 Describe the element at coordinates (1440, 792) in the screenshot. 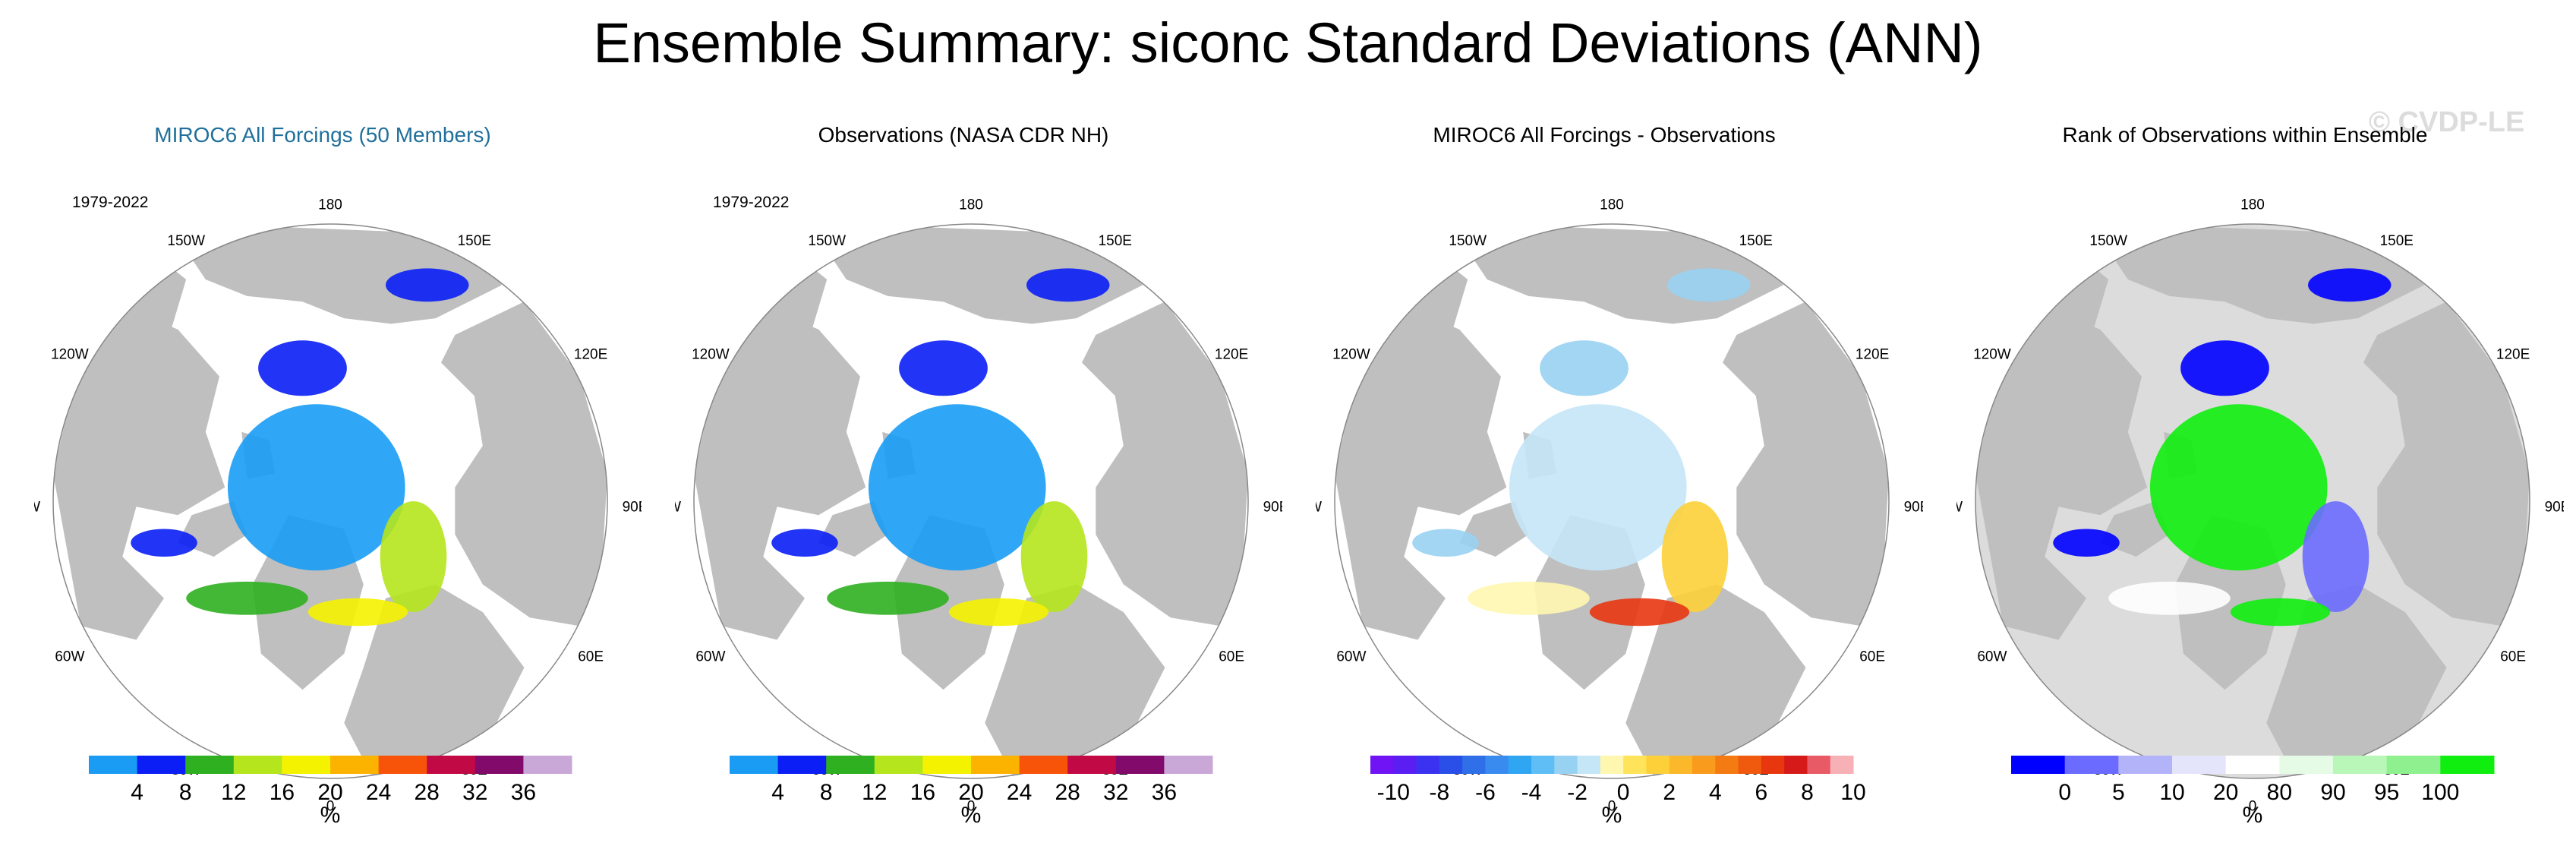

I see `colorbar-tick-label: -8` at that location.